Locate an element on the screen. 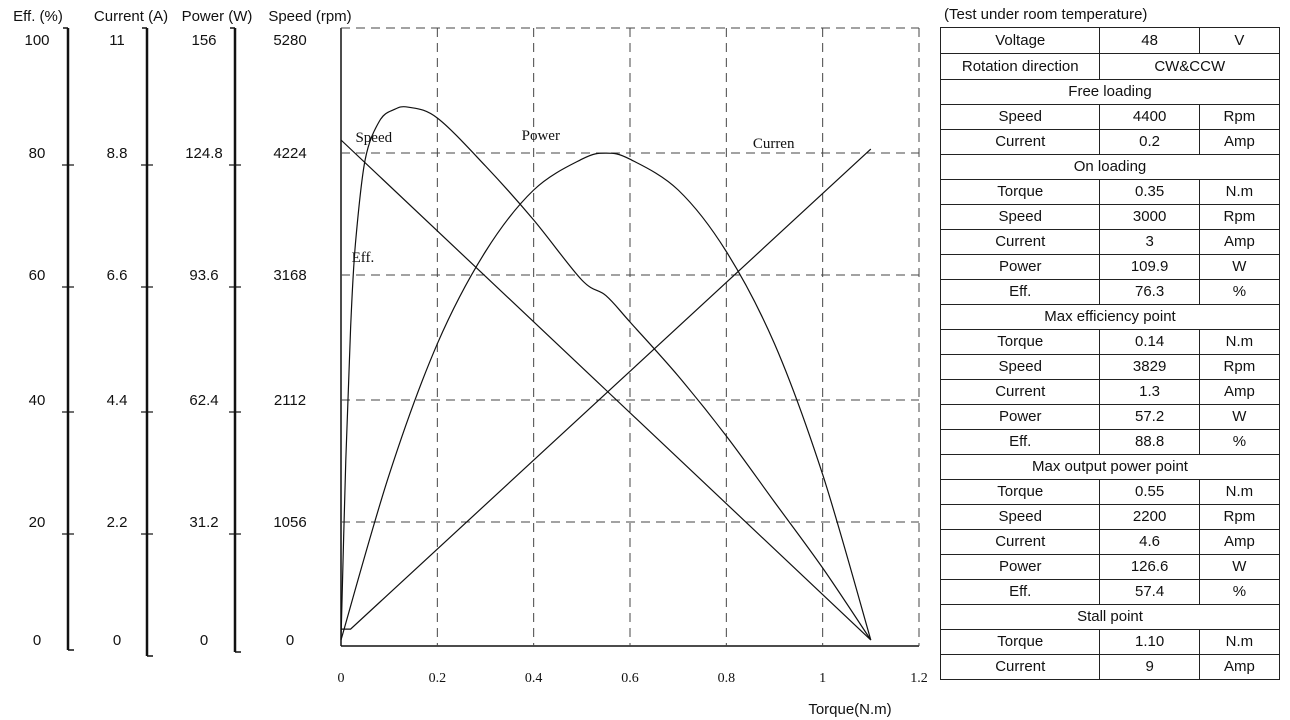 This screenshot has height=720, width=1290. spec-row: Power 109.9 W is located at coordinates (1110, 267).